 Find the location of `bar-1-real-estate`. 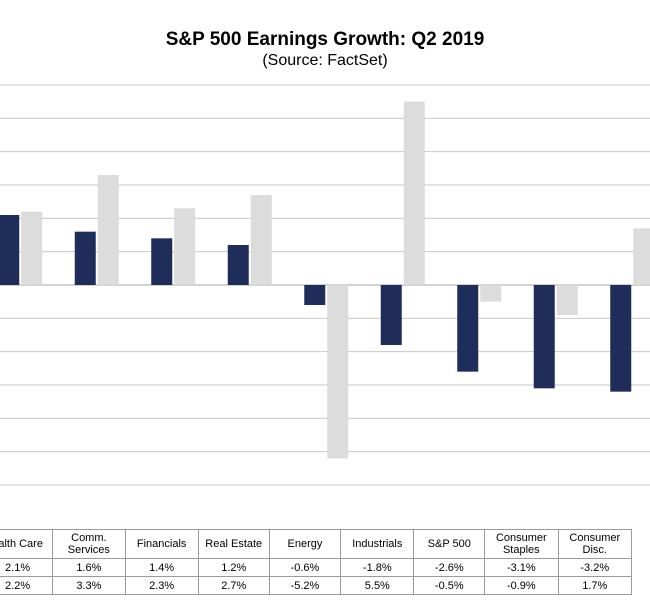

bar-1-real-estate is located at coordinates (238, 265).